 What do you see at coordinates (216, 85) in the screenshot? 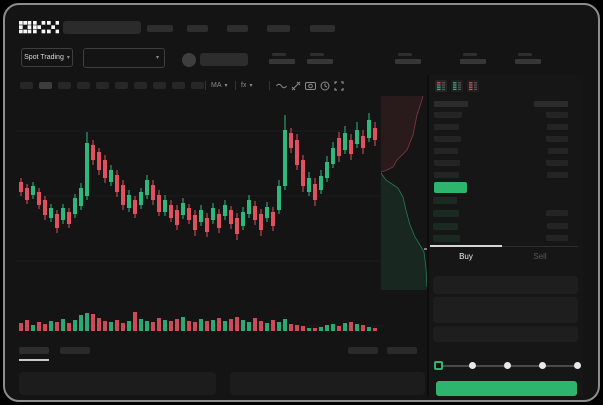
I see `ma-label: MA` at bounding box center [216, 85].